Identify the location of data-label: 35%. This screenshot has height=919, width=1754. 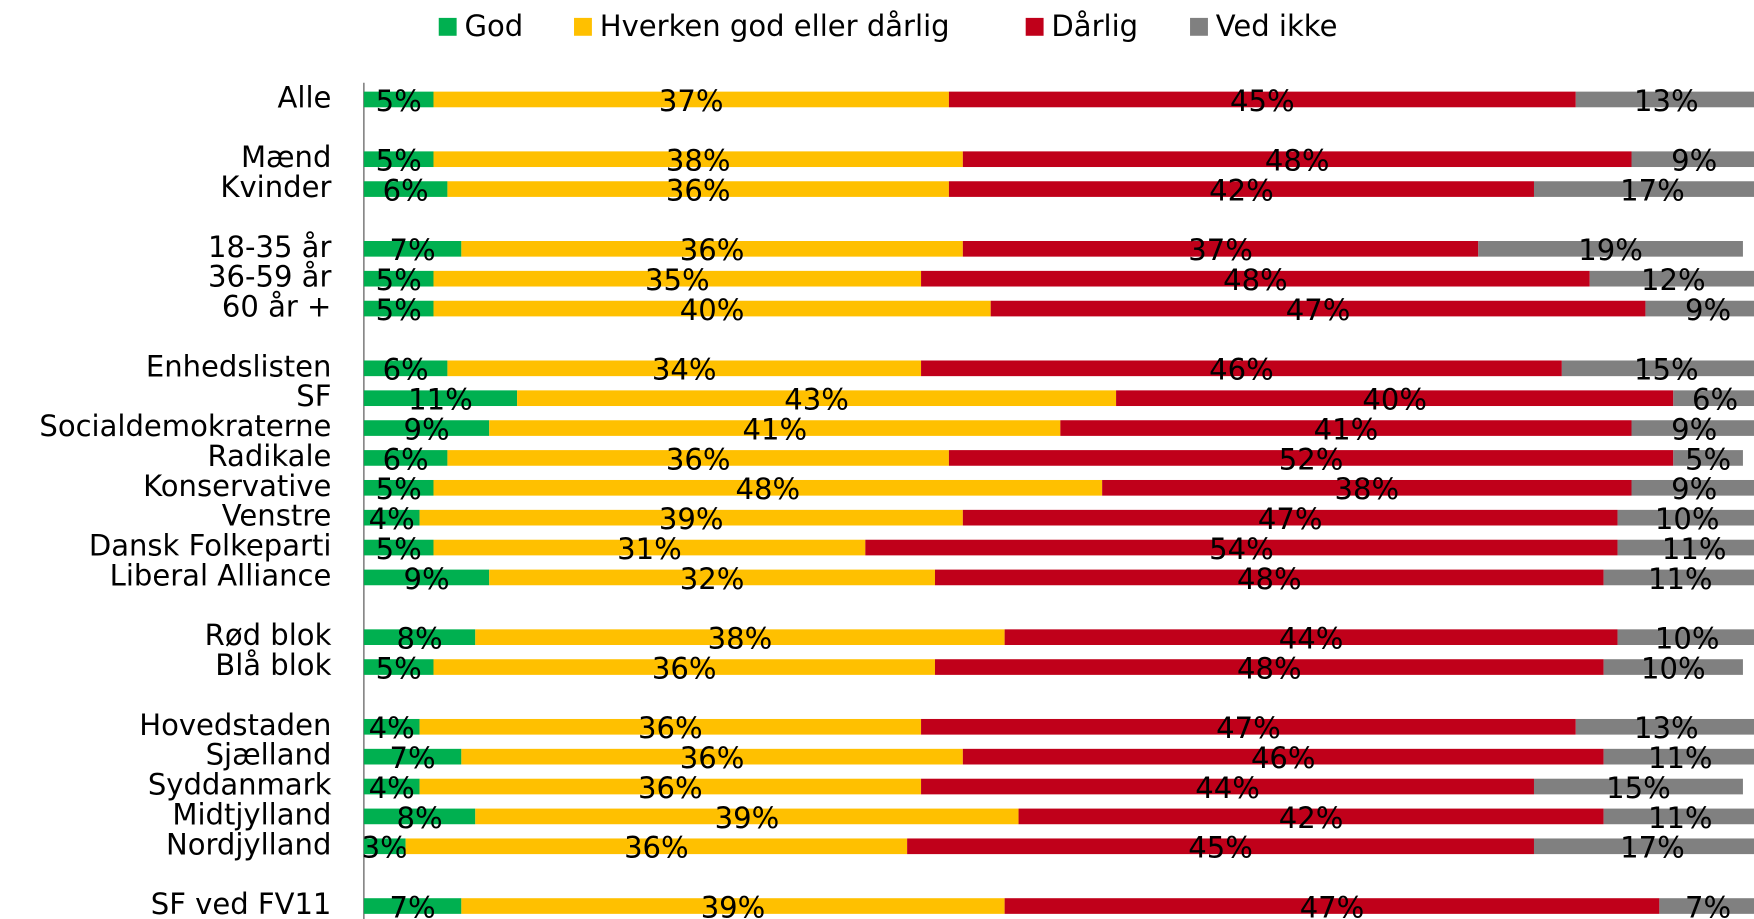
(677, 280).